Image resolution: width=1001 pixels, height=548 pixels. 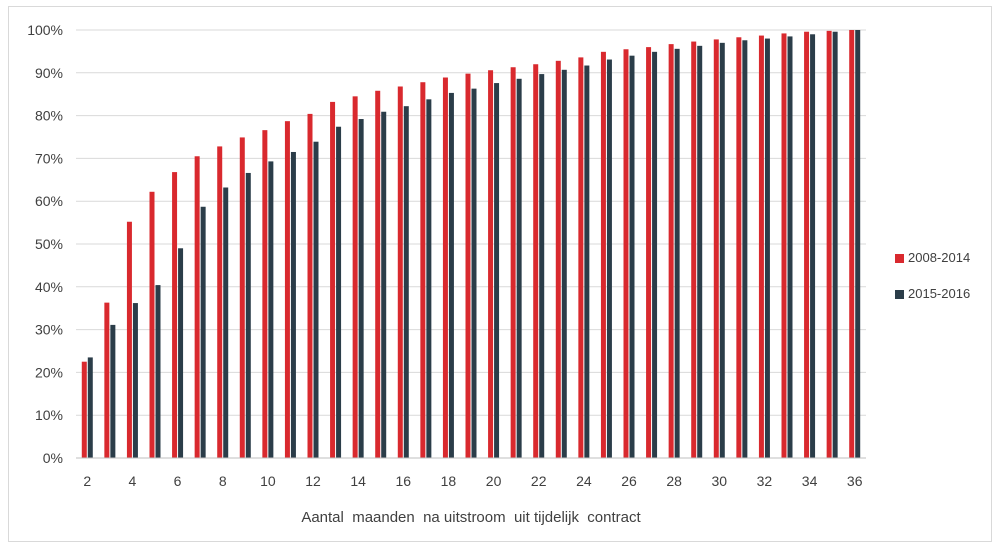 What do you see at coordinates (939, 257) in the screenshot?
I see `legend-label-2008-2014: 2008-2014` at bounding box center [939, 257].